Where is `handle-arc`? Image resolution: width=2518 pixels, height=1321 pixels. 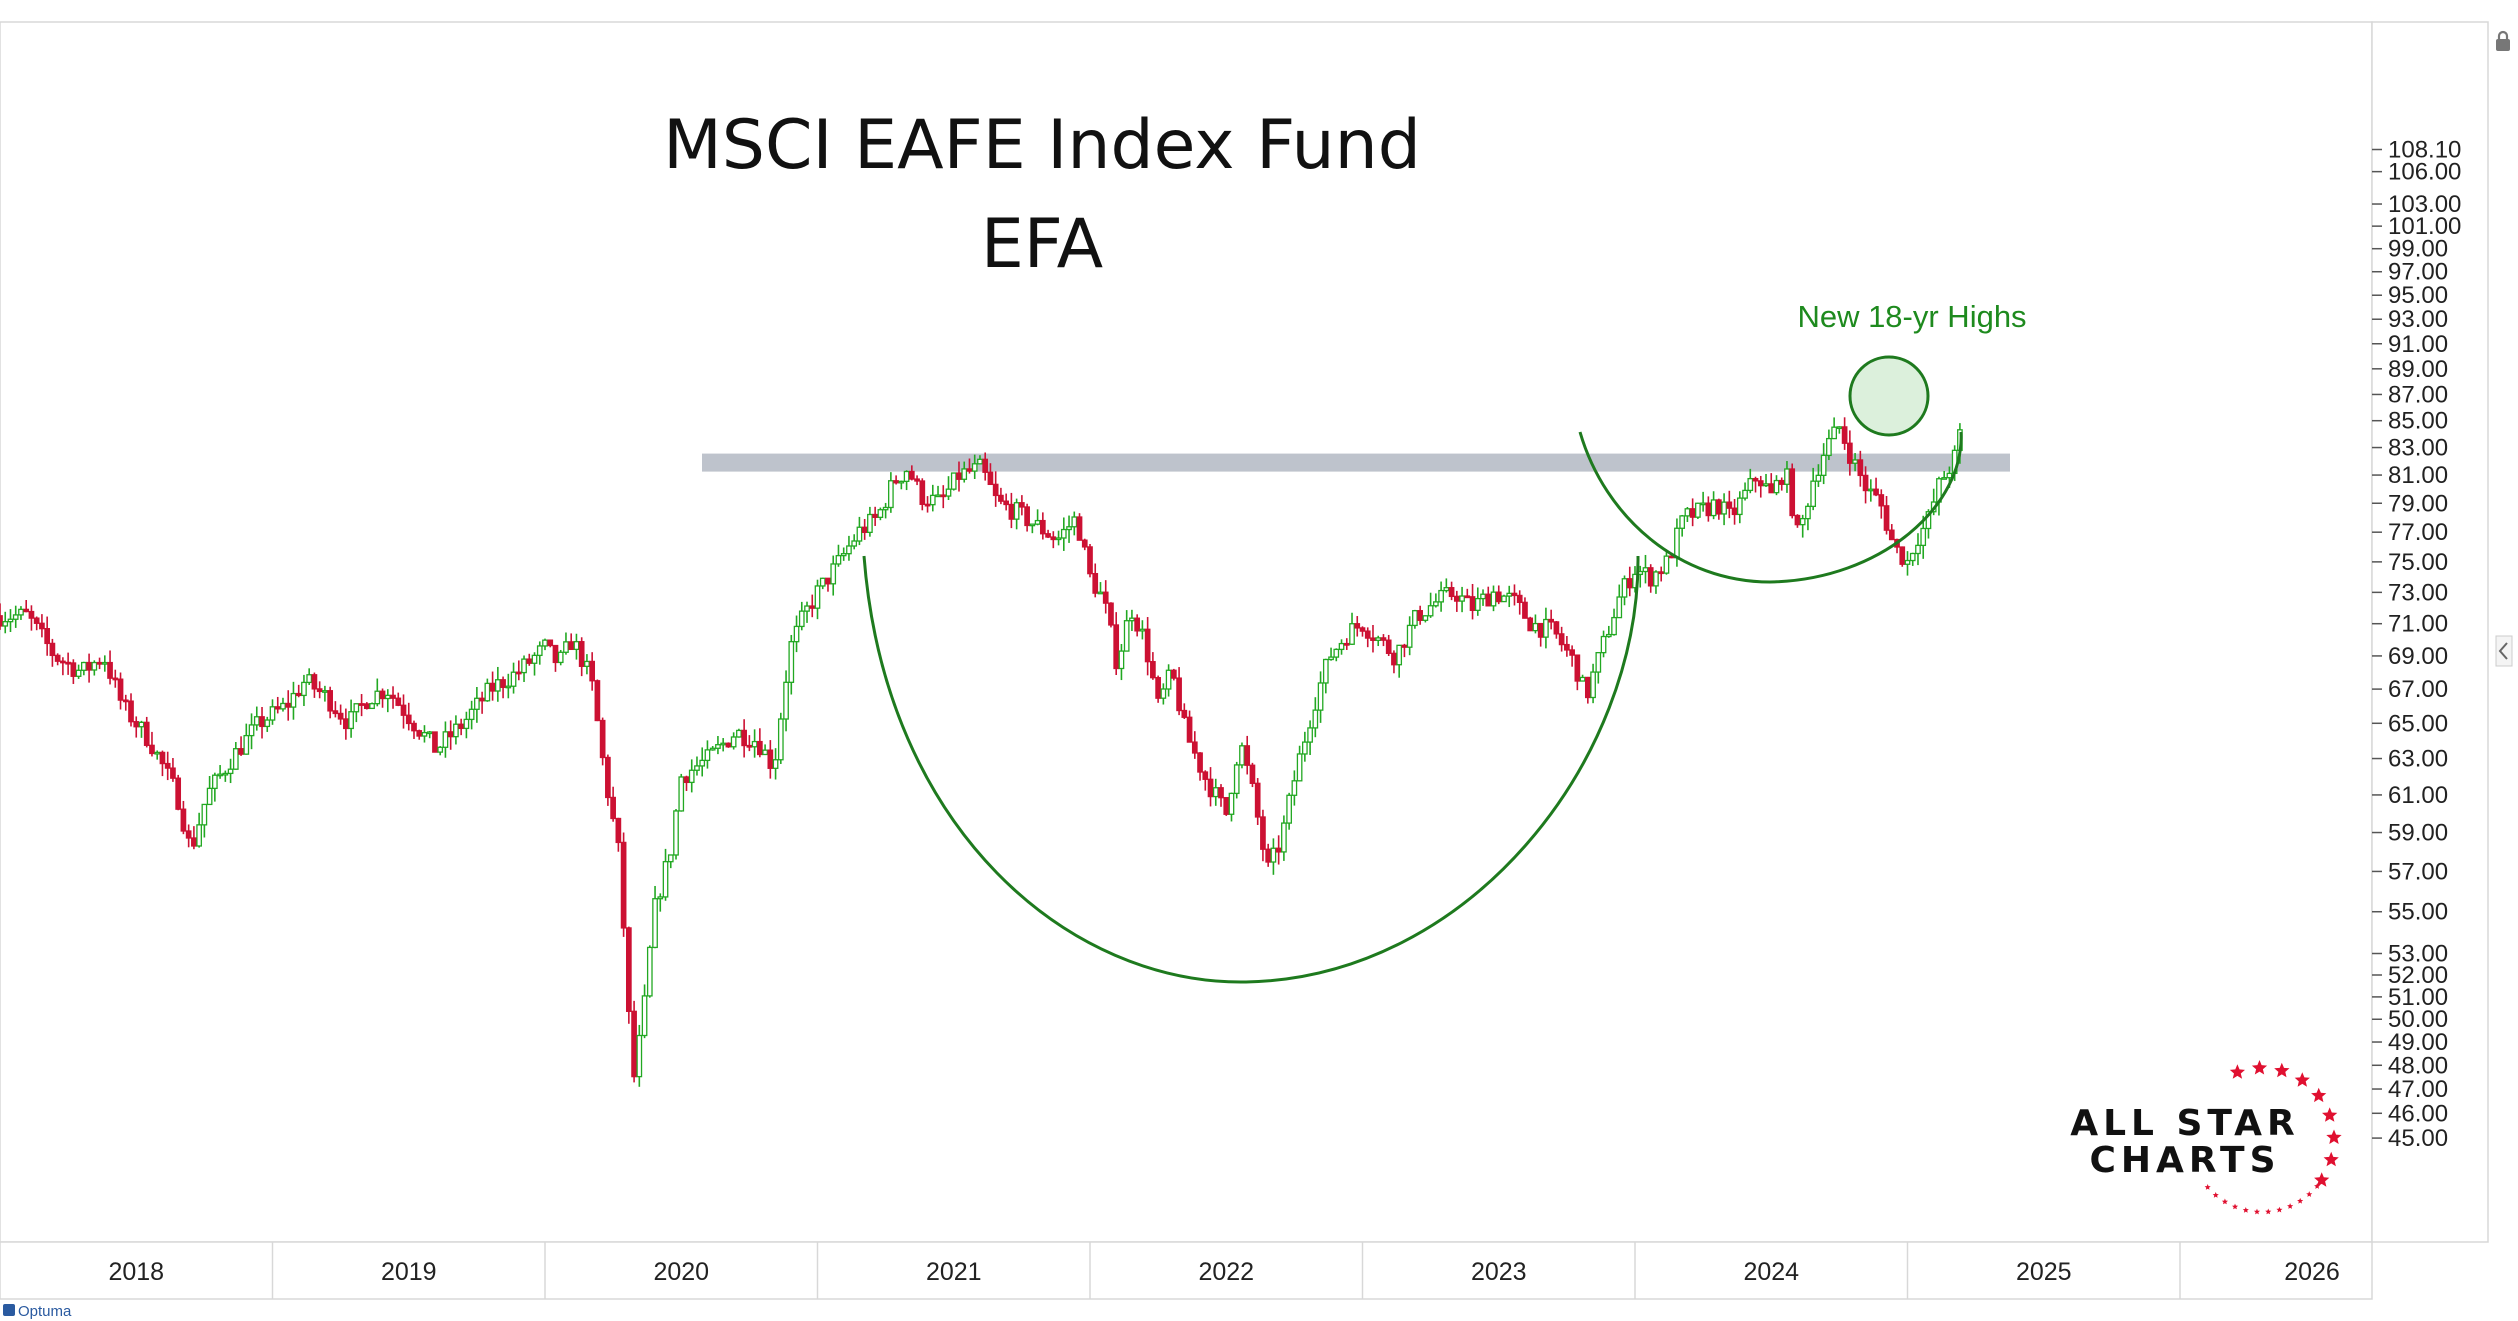
handle-arc is located at coordinates (1770, 507).